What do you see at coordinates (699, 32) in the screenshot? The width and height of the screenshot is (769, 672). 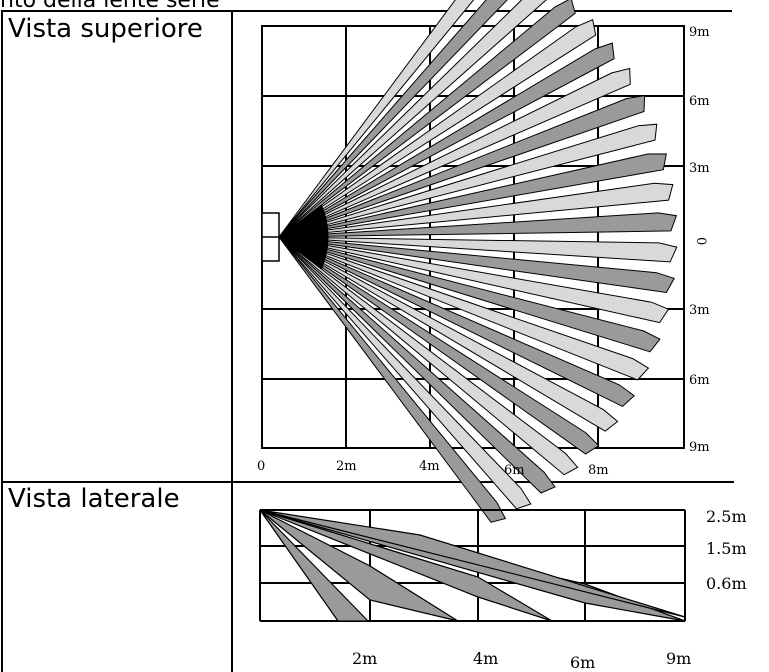 I see `top-y-tick-0: 9m` at bounding box center [699, 32].